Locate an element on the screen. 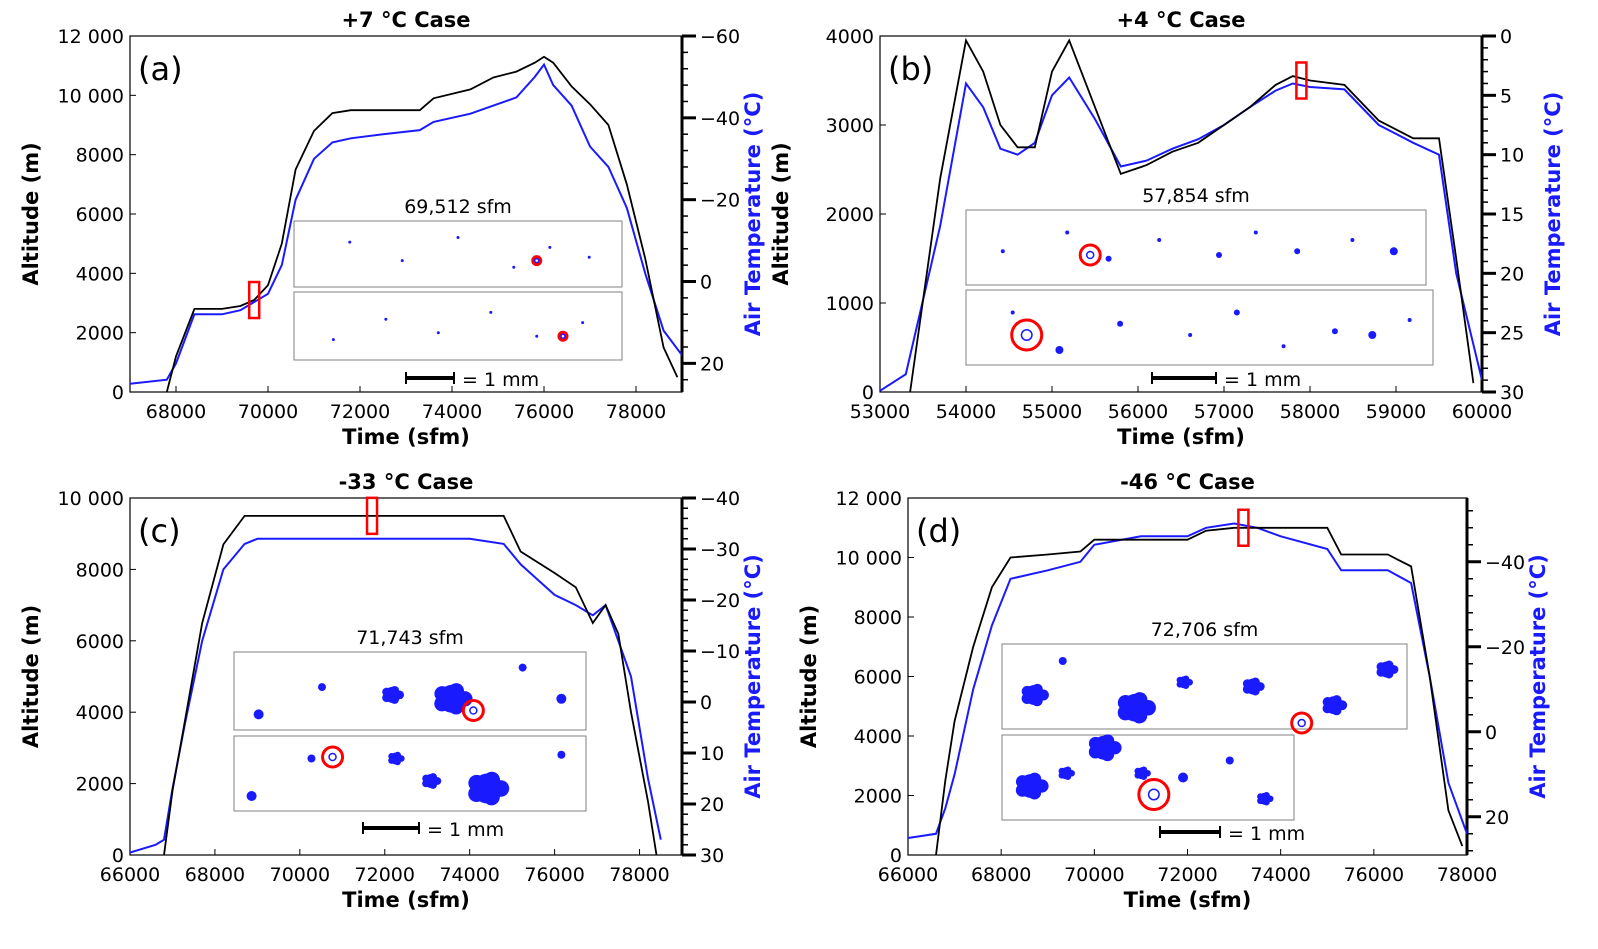  inset-time-label: 69,512 sfm is located at coordinates (458, 207).